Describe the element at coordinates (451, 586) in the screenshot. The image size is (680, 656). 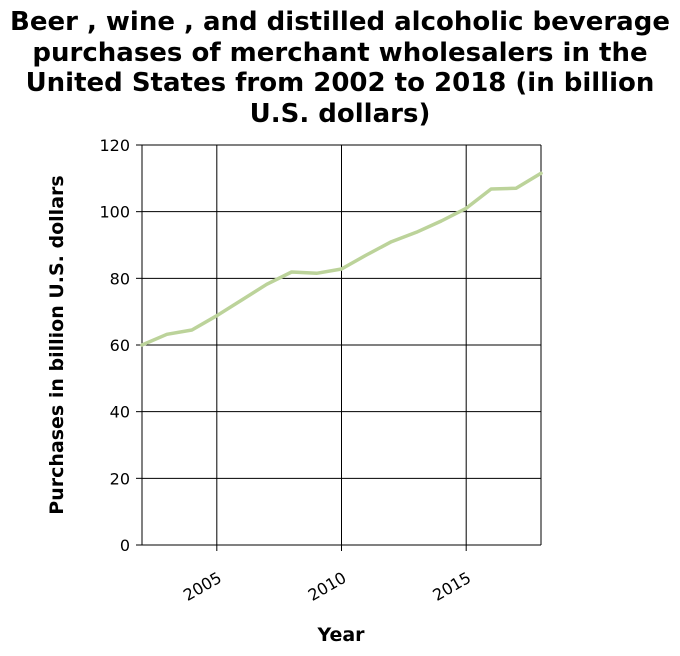
I see `x-tick-label: 2015` at that location.